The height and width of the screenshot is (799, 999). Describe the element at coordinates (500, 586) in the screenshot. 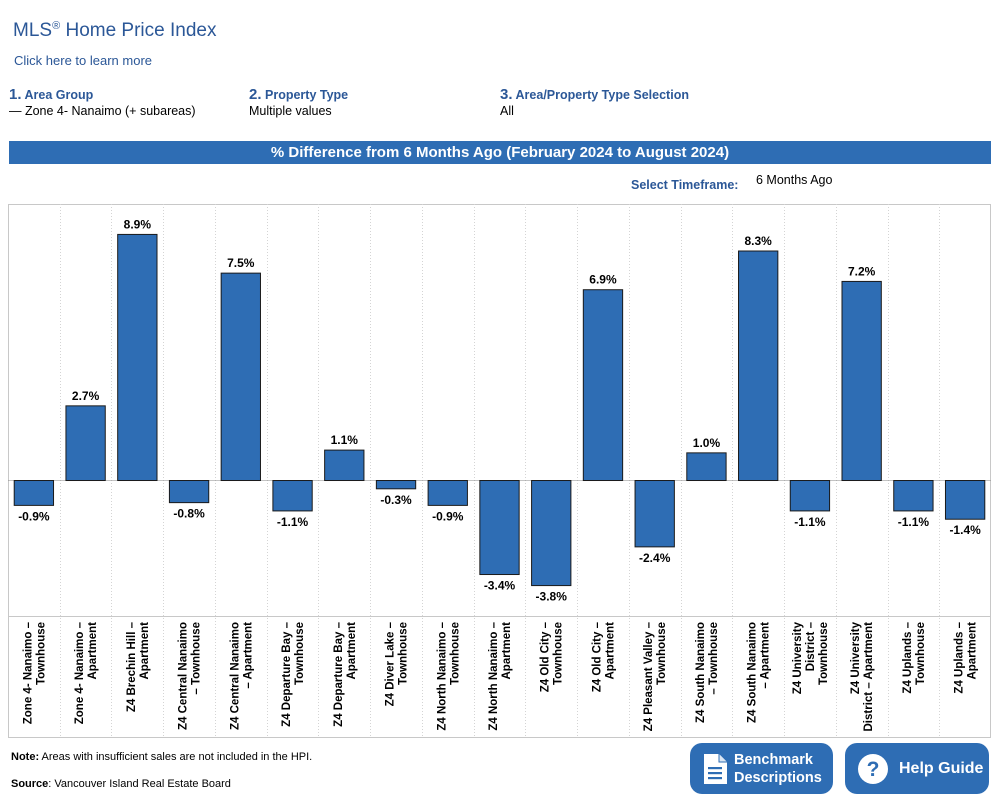

I see `data-label: -3.4%` at that location.